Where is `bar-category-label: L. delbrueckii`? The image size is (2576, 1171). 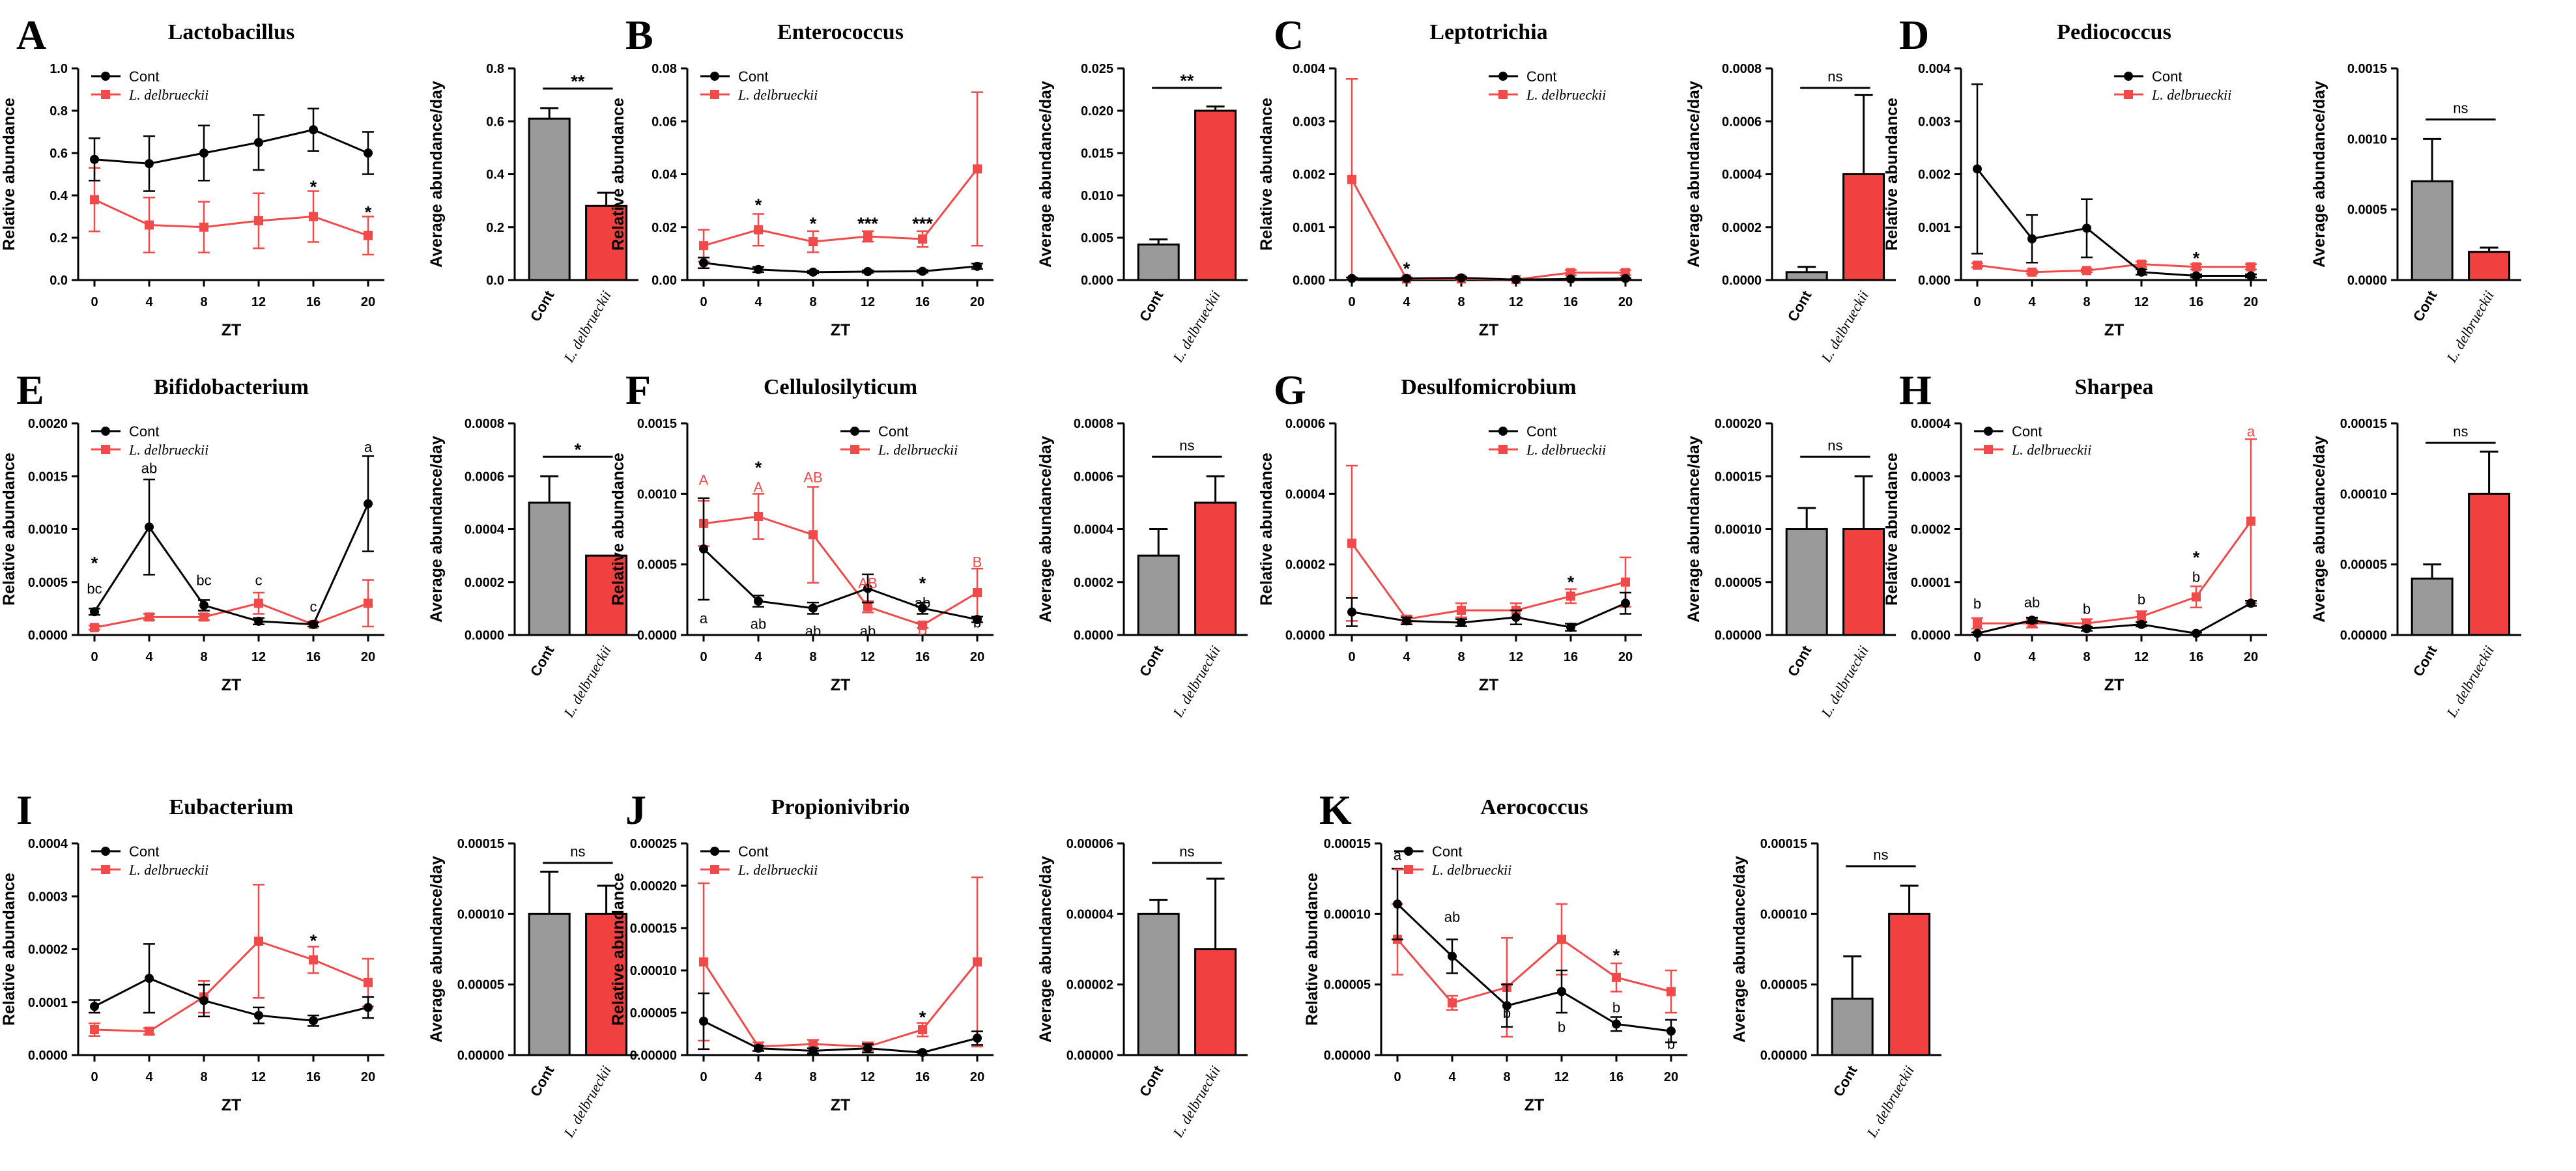
bar-category-label: L. delbrueckii is located at coordinates (1845, 326).